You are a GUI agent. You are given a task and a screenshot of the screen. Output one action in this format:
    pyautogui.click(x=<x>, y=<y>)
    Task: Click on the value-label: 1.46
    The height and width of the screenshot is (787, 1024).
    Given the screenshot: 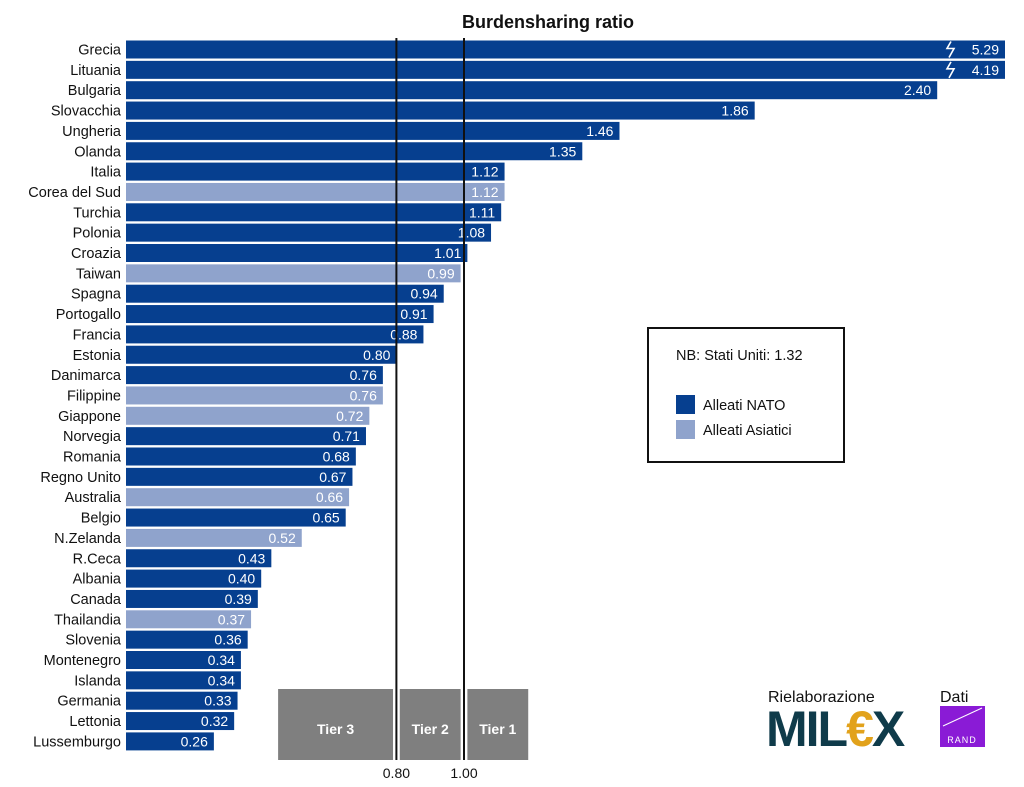 What is the action you would take?
    pyautogui.click(x=599, y=131)
    